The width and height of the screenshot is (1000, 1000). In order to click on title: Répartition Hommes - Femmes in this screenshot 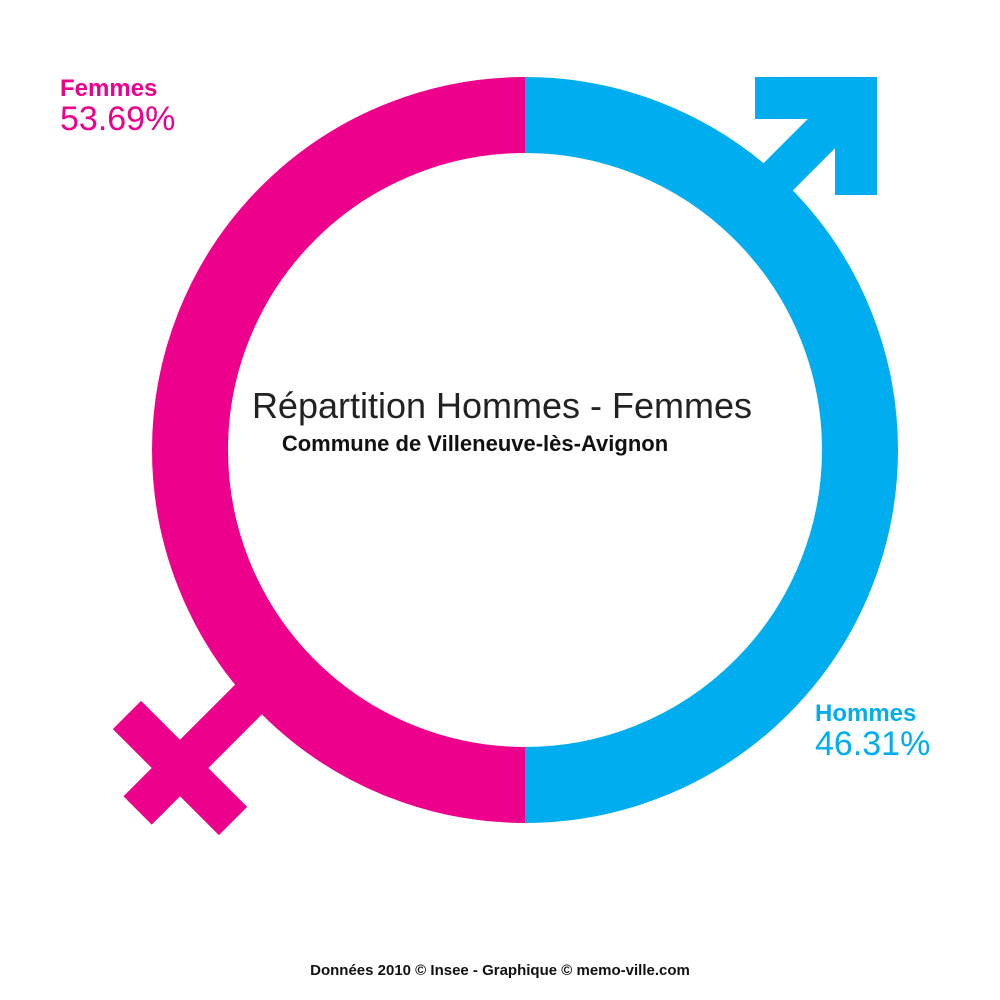, I will do `click(502, 405)`.